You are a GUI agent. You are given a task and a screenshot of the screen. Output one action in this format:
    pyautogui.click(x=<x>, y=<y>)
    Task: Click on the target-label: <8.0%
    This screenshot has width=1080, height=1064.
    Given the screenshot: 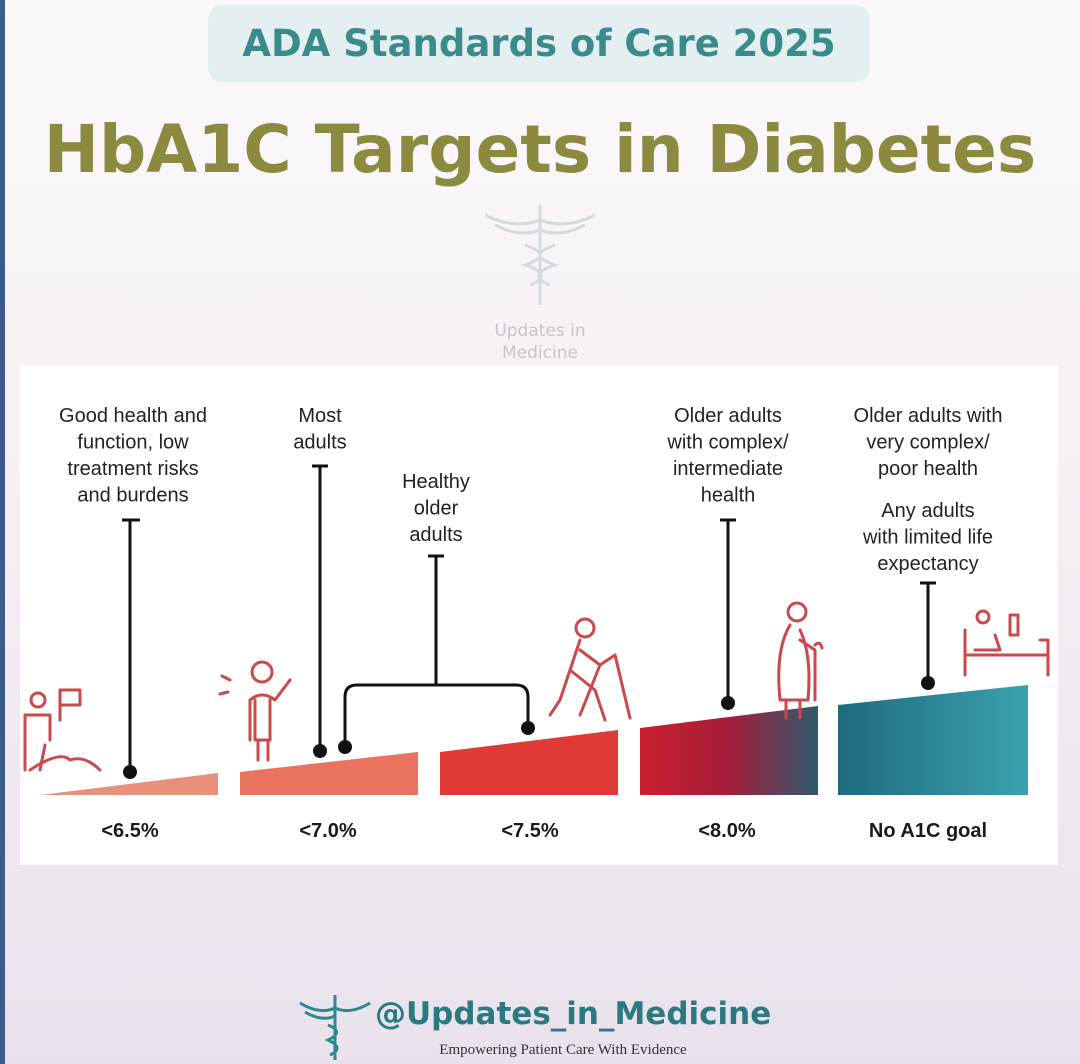 What is the action you would take?
    pyautogui.click(x=726, y=831)
    